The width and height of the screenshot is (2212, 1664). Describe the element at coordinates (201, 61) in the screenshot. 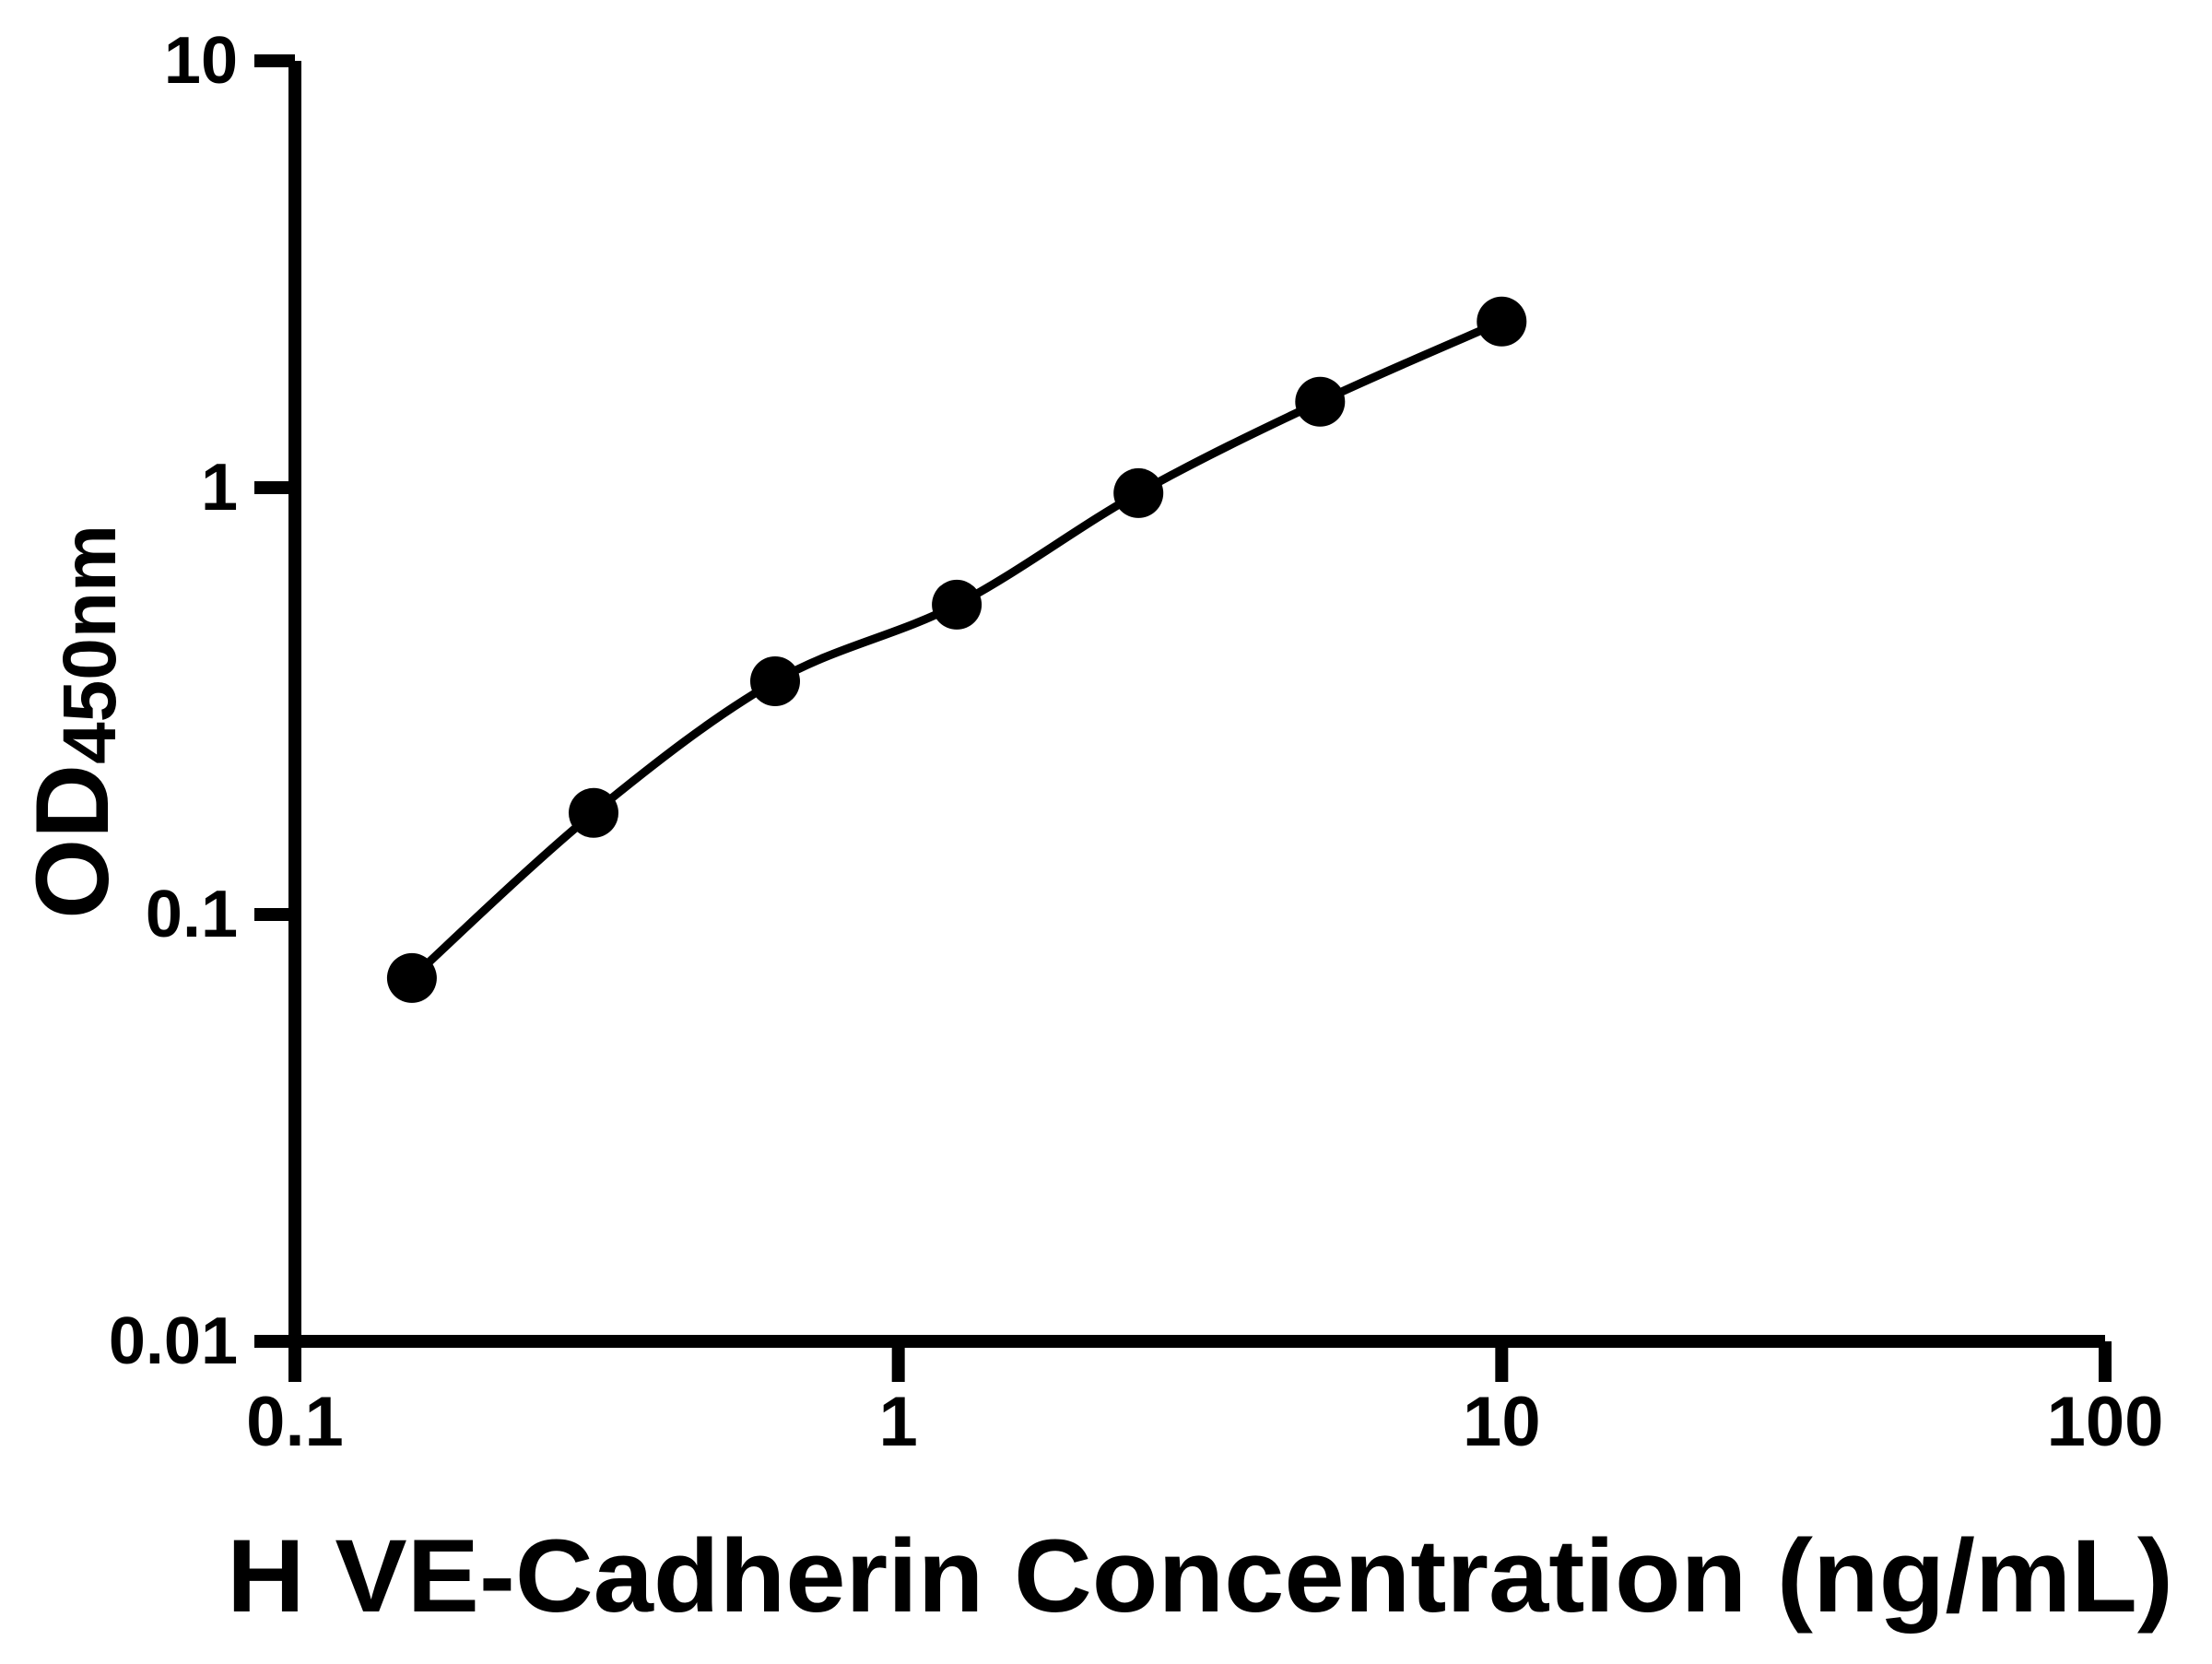

I see `y-tick-label: 10` at that location.